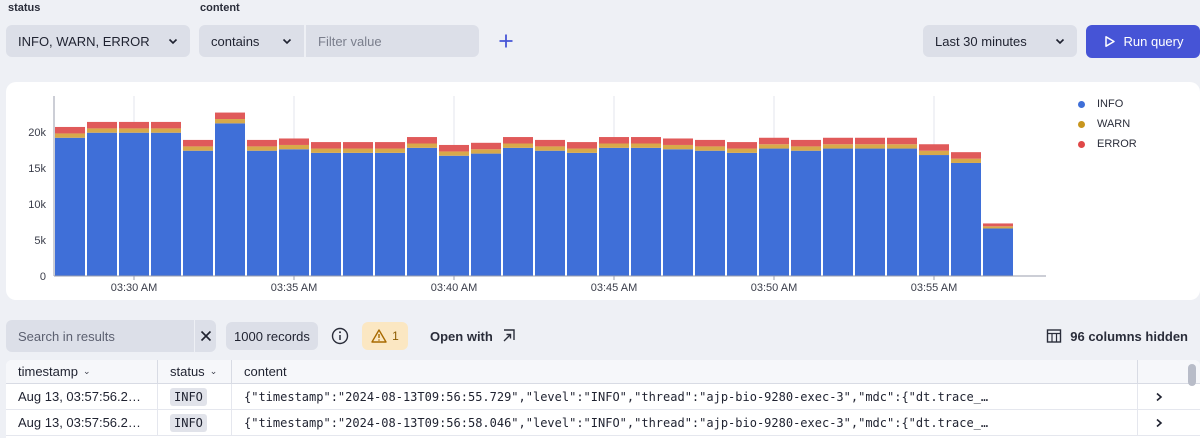 The height and width of the screenshot is (438, 1200). I want to click on operator-dropdown: contains, so click(251, 41).